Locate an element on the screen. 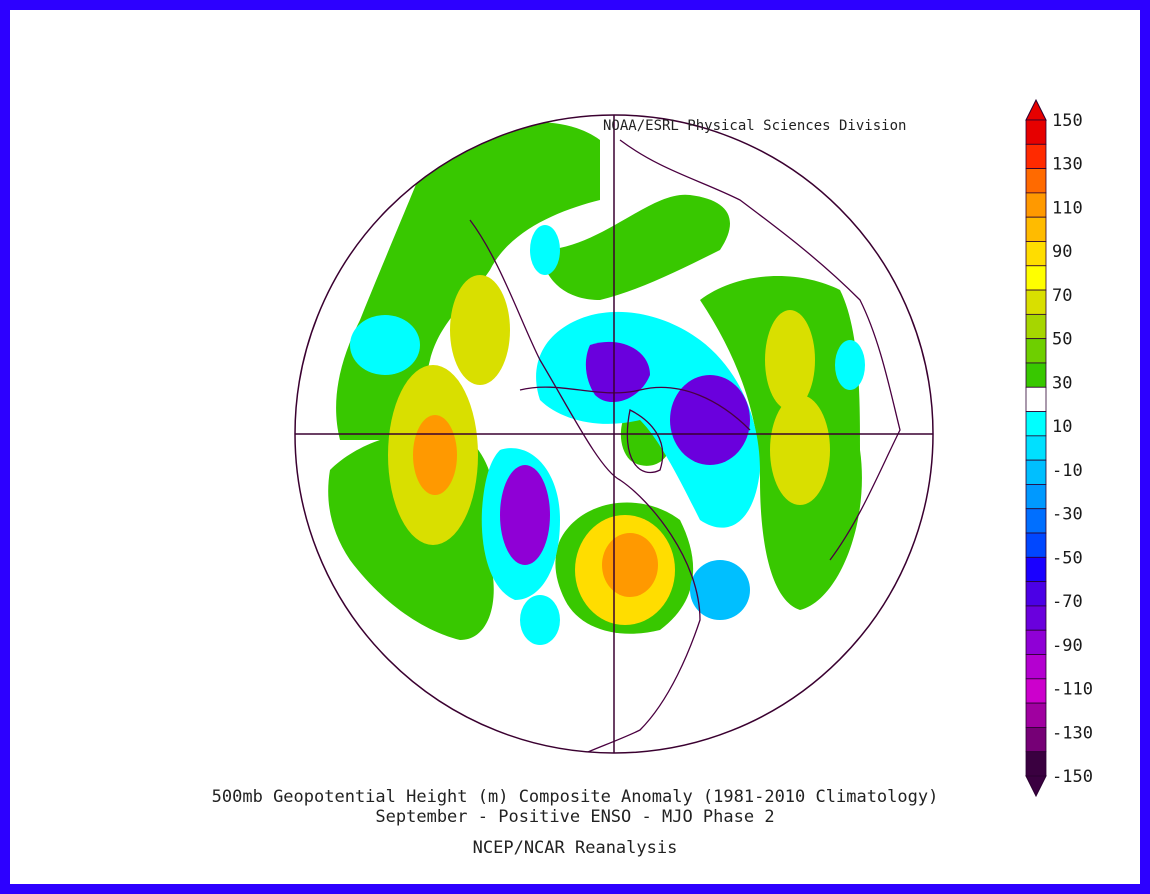  colorbar-tick-label: -10 is located at coordinates (1067, 471).